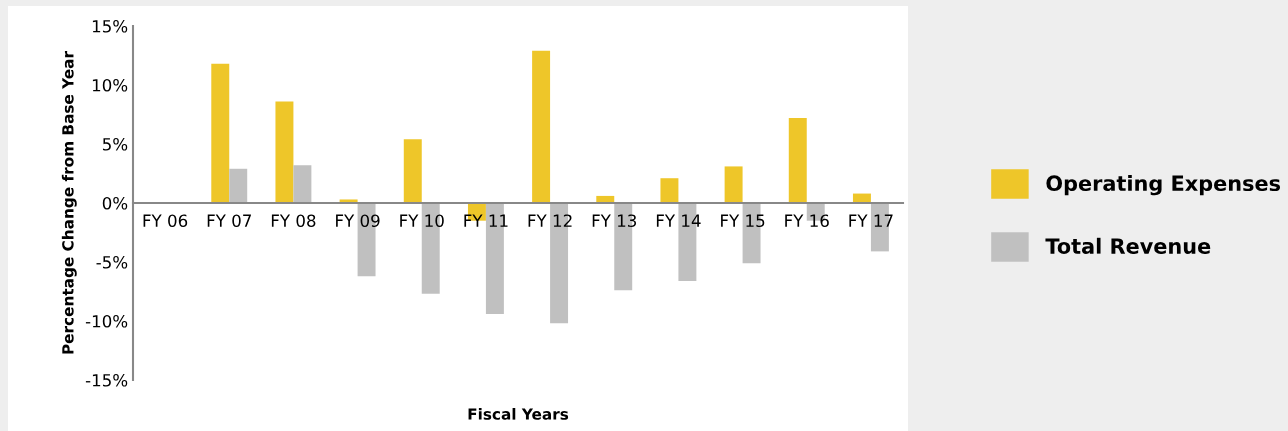 Image resolution: width=1288 pixels, height=431 pixels. What do you see at coordinates (106, 380) in the screenshot?
I see `y-tick-label: -15%` at bounding box center [106, 380].